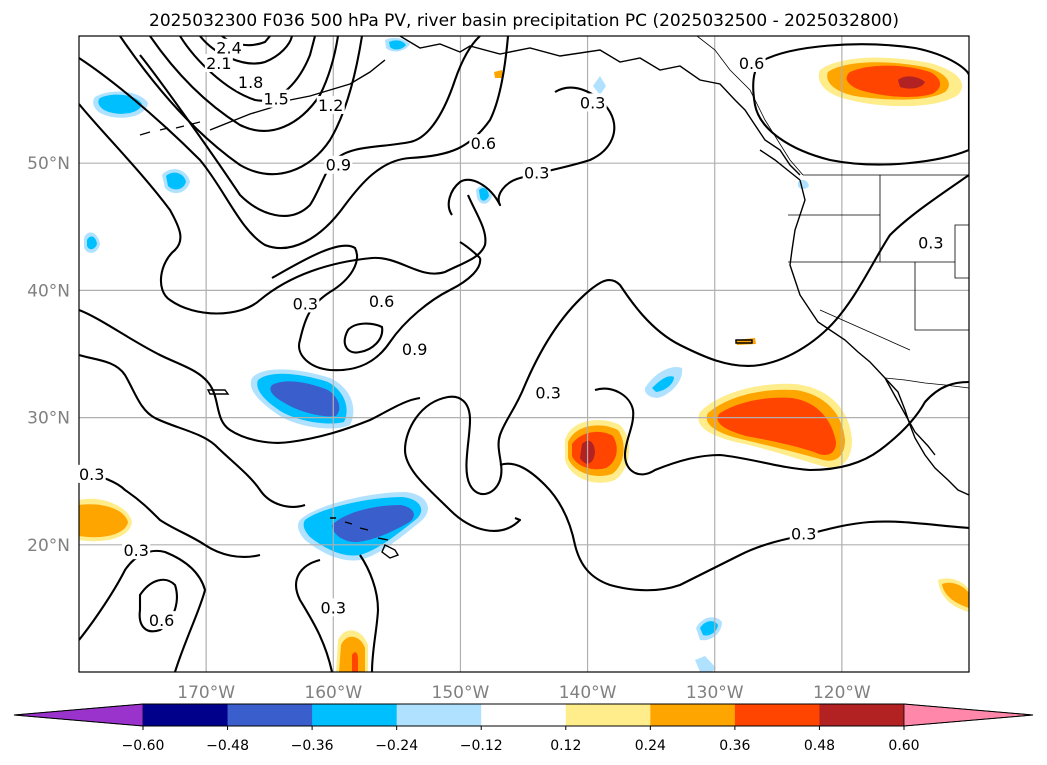 This screenshot has height=765, width=1047. I want to click on colorbar-tick-label: −0.48, so click(227, 746).